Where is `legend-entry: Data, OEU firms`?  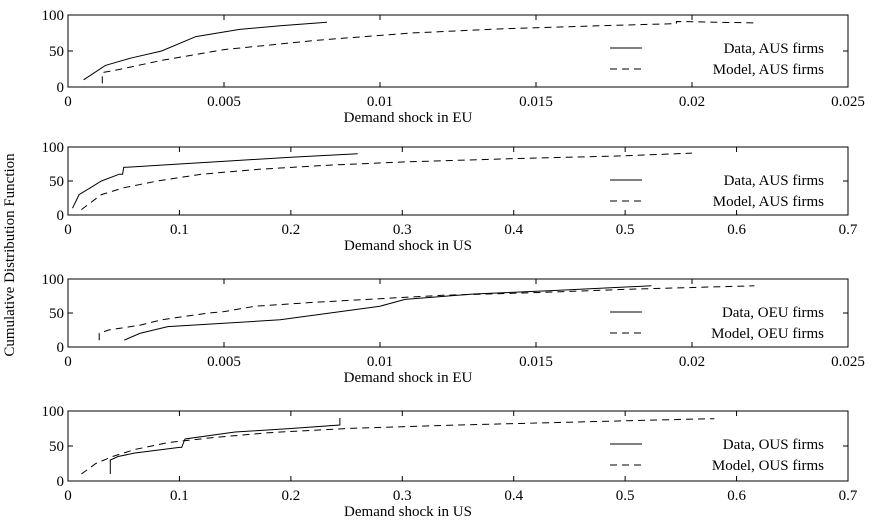
legend-entry: Data, OEU firms is located at coordinates (773, 313).